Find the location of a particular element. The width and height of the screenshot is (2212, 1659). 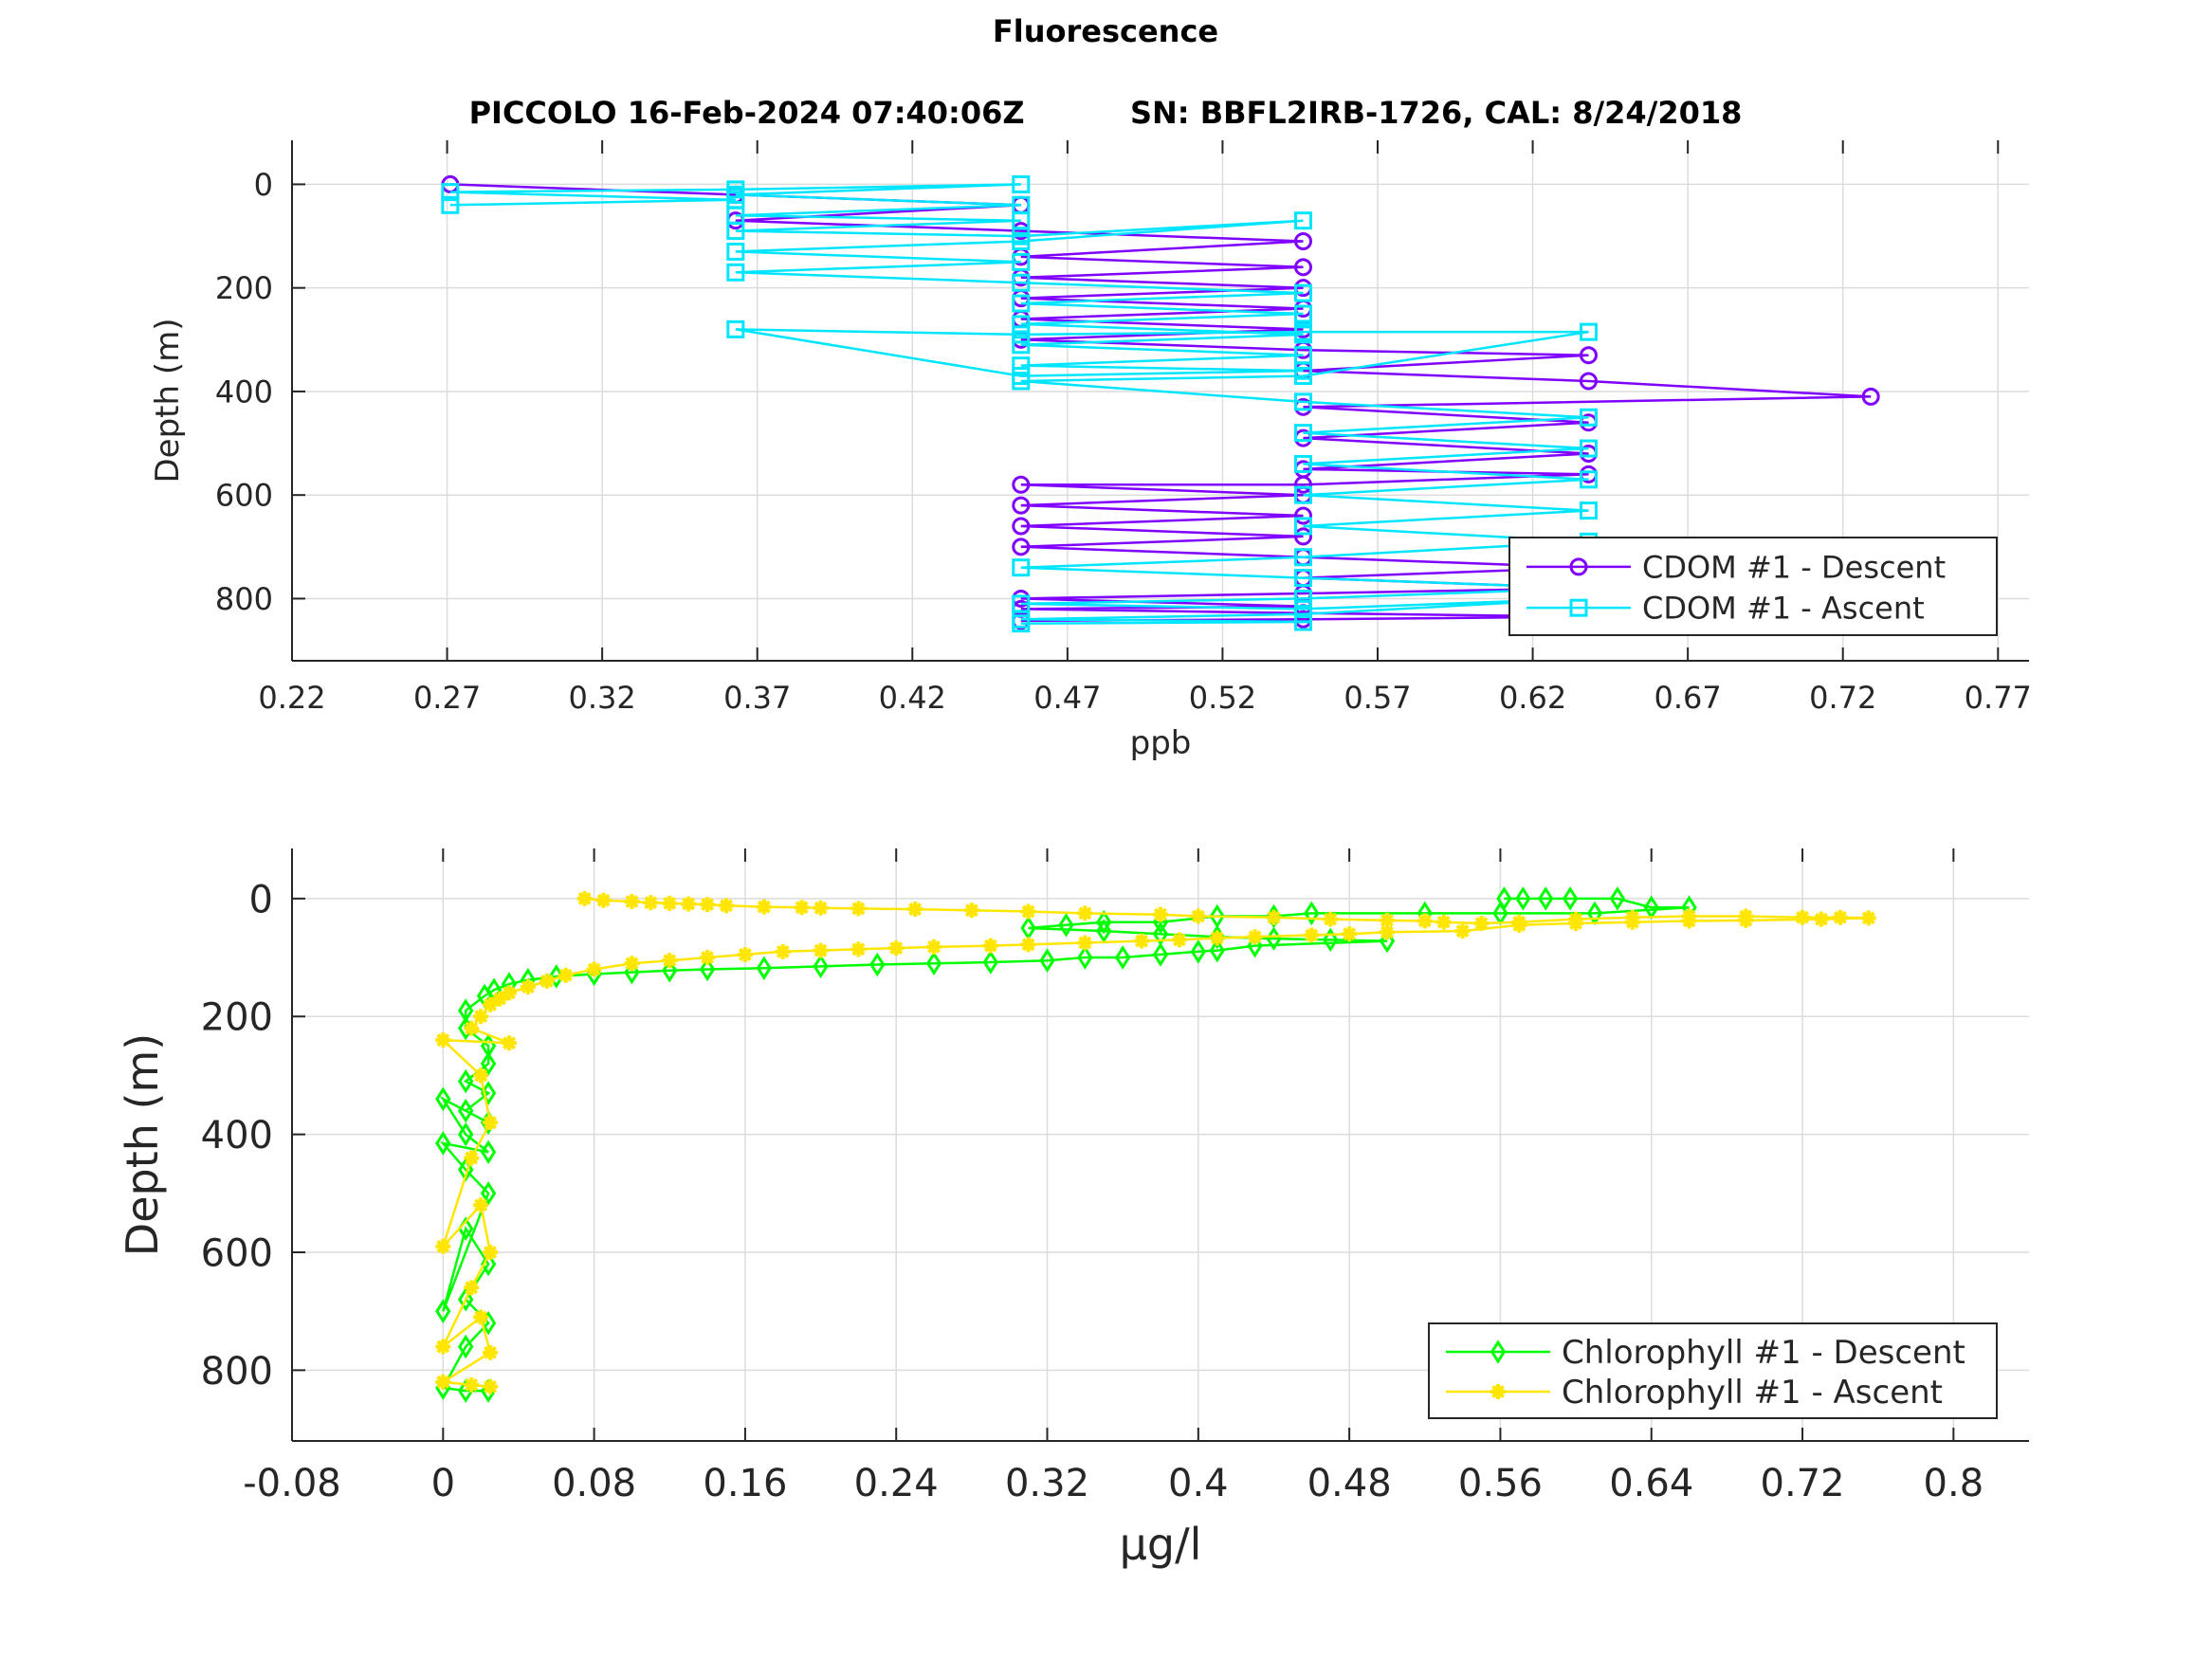

x-tick-label: 0.72 is located at coordinates (1803, 1483).